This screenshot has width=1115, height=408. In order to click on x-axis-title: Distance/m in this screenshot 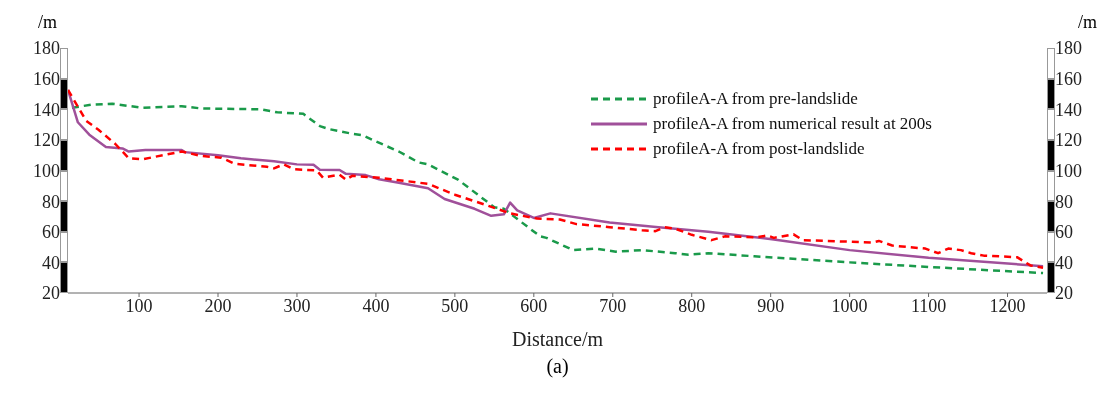, I will do `click(557, 339)`.